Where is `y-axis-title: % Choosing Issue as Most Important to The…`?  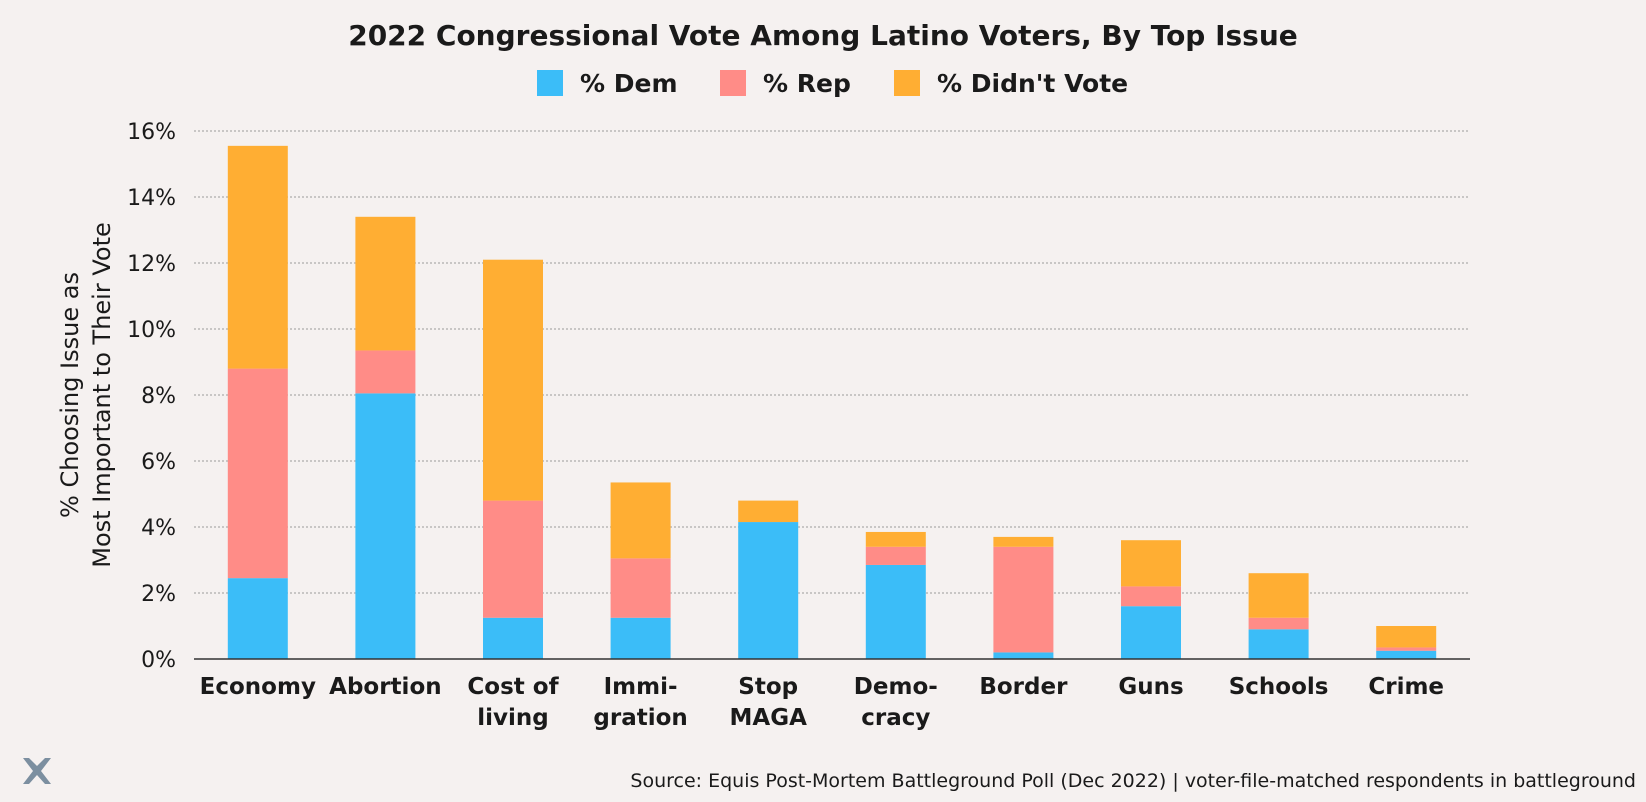
y-axis-title: % Choosing Issue as Most Important to The… is located at coordinates (86, 394).